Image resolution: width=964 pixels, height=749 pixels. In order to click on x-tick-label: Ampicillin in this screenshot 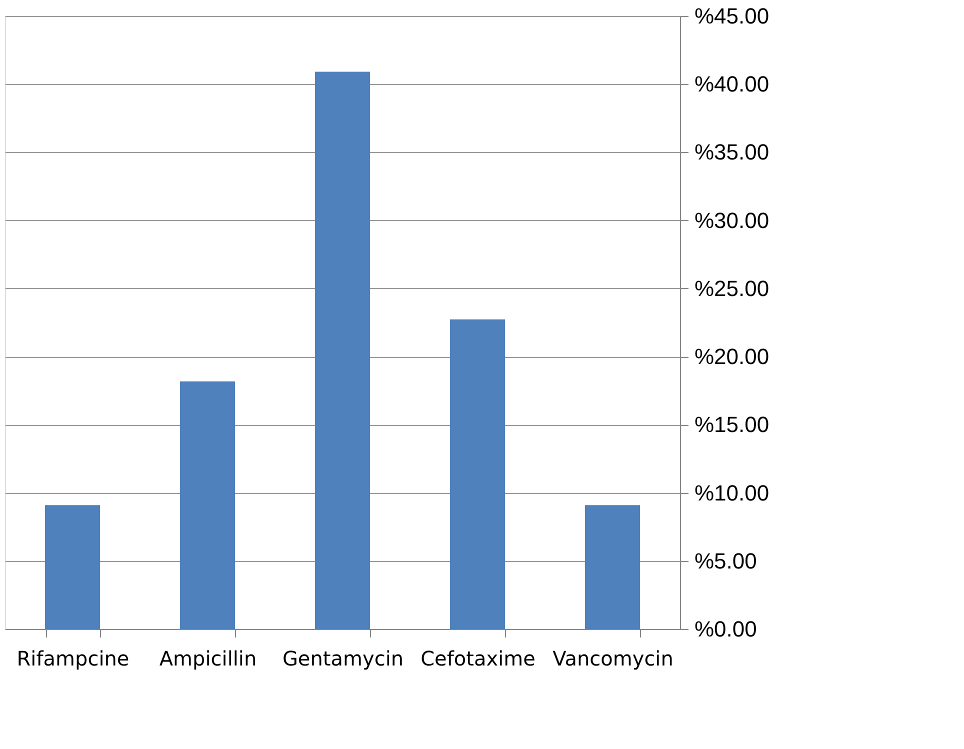, I will do `click(208, 658)`.